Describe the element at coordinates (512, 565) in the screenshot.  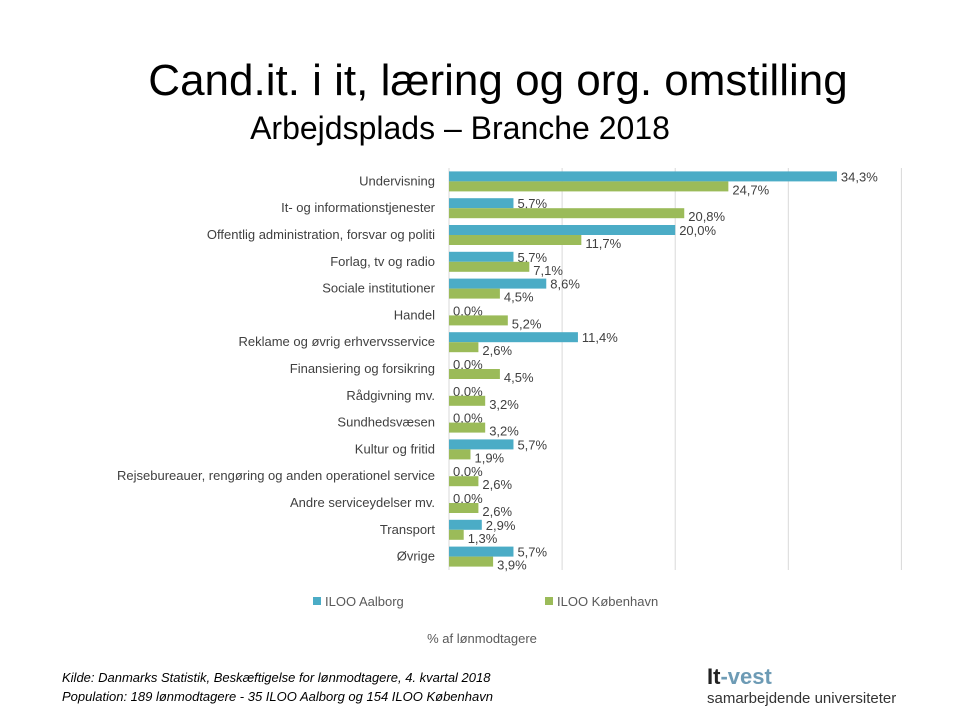
I see `data-label: 3,9%` at that location.